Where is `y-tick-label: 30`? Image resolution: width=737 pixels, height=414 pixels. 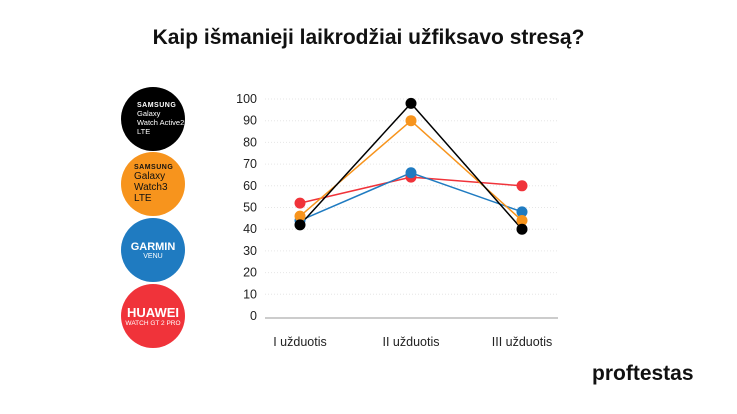
y-tick-label: 30 is located at coordinates (250, 251).